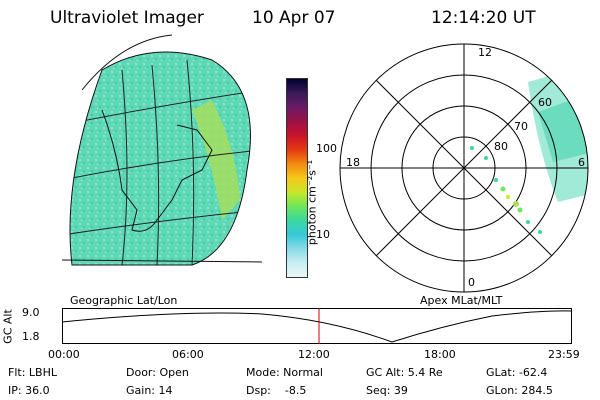  What do you see at coordinates (326, 148) in the screenshot?
I see `colorbar-tick-100: 100` at bounding box center [326, 148].